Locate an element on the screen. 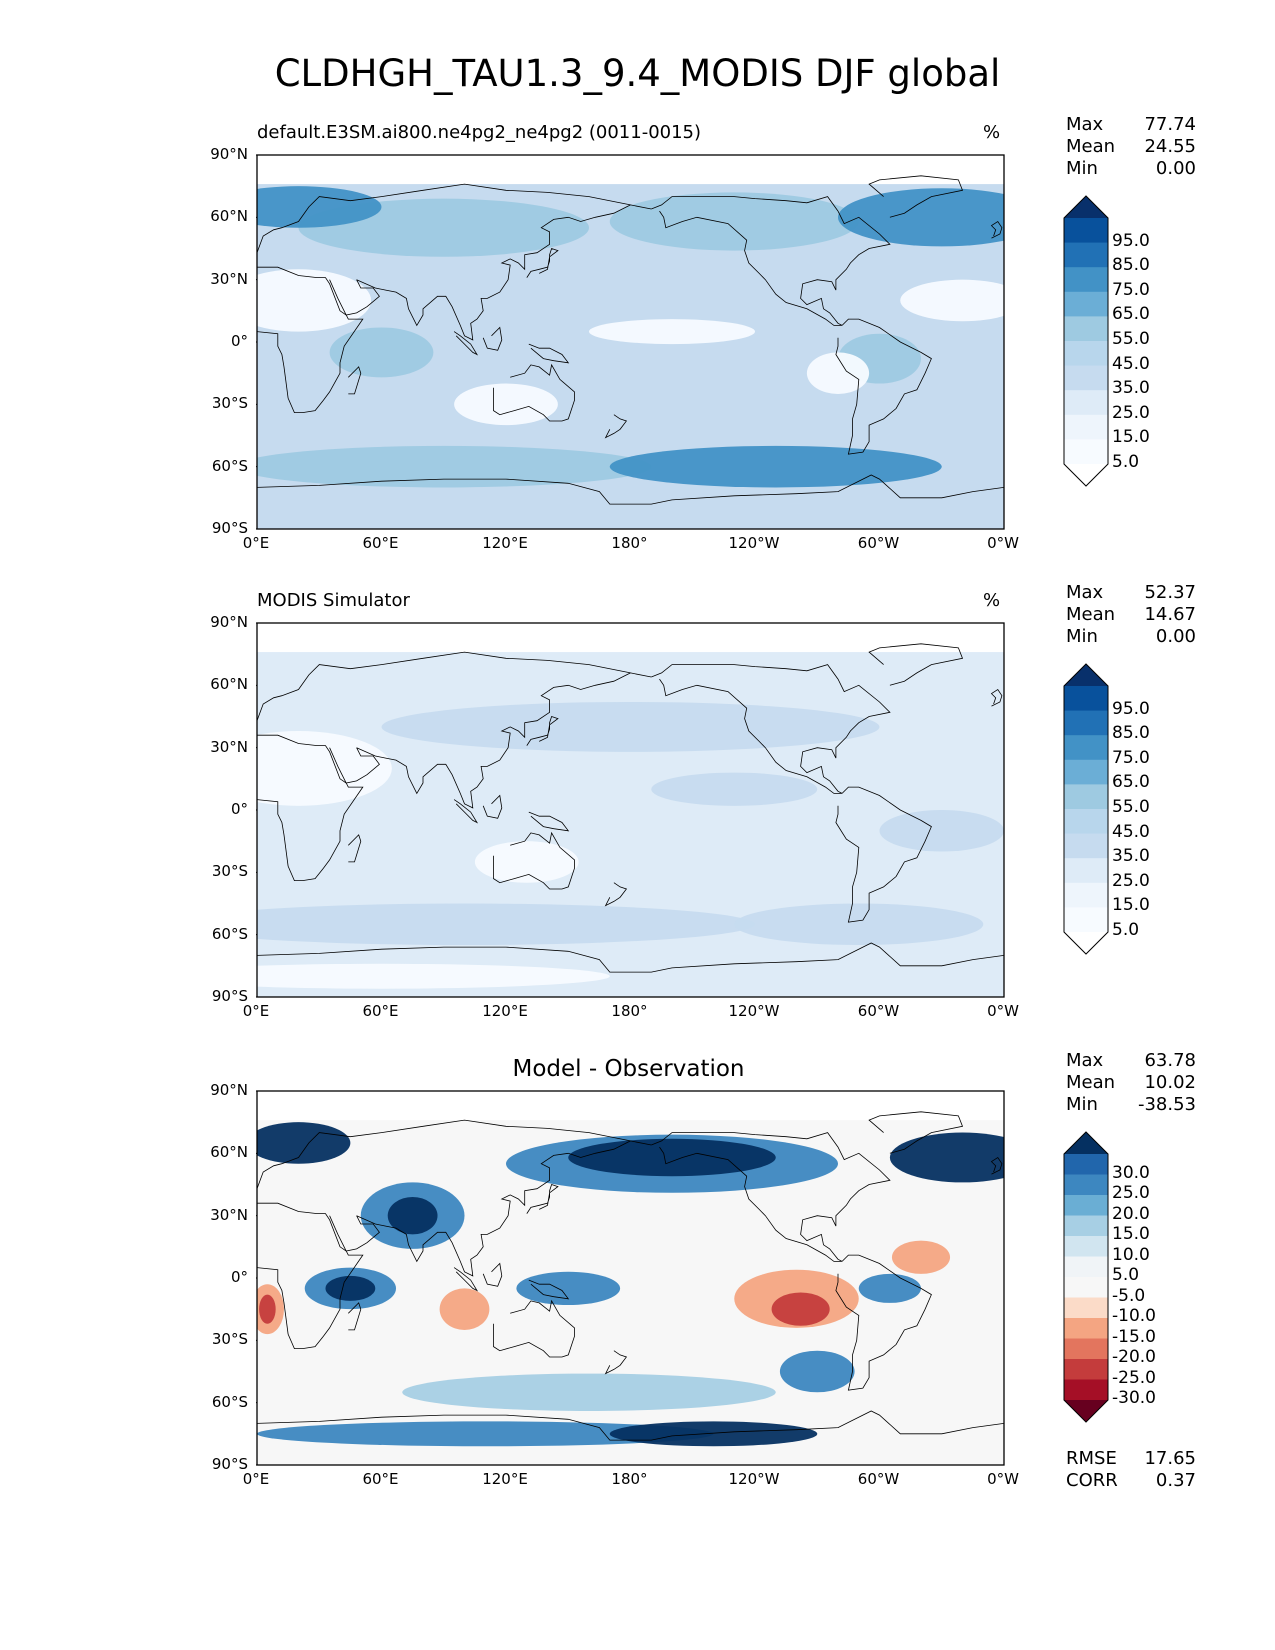 The image size is (1275, 1650). x-tick-label: 0°W is located at coordinates (1003, 1479).